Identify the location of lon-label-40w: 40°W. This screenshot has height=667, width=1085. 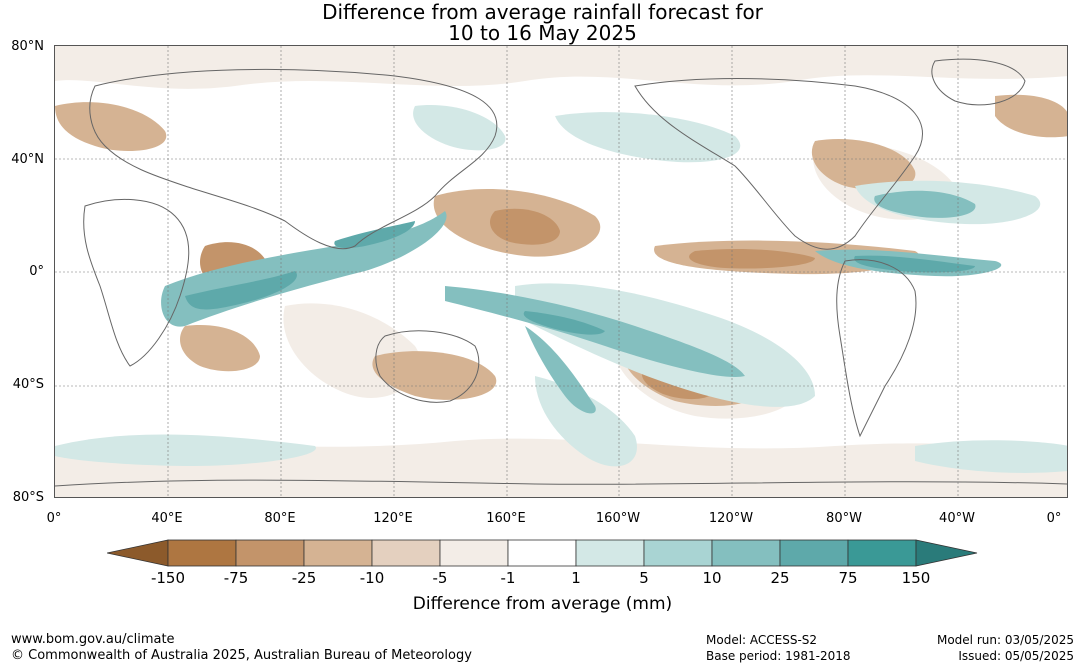
(957, 518).